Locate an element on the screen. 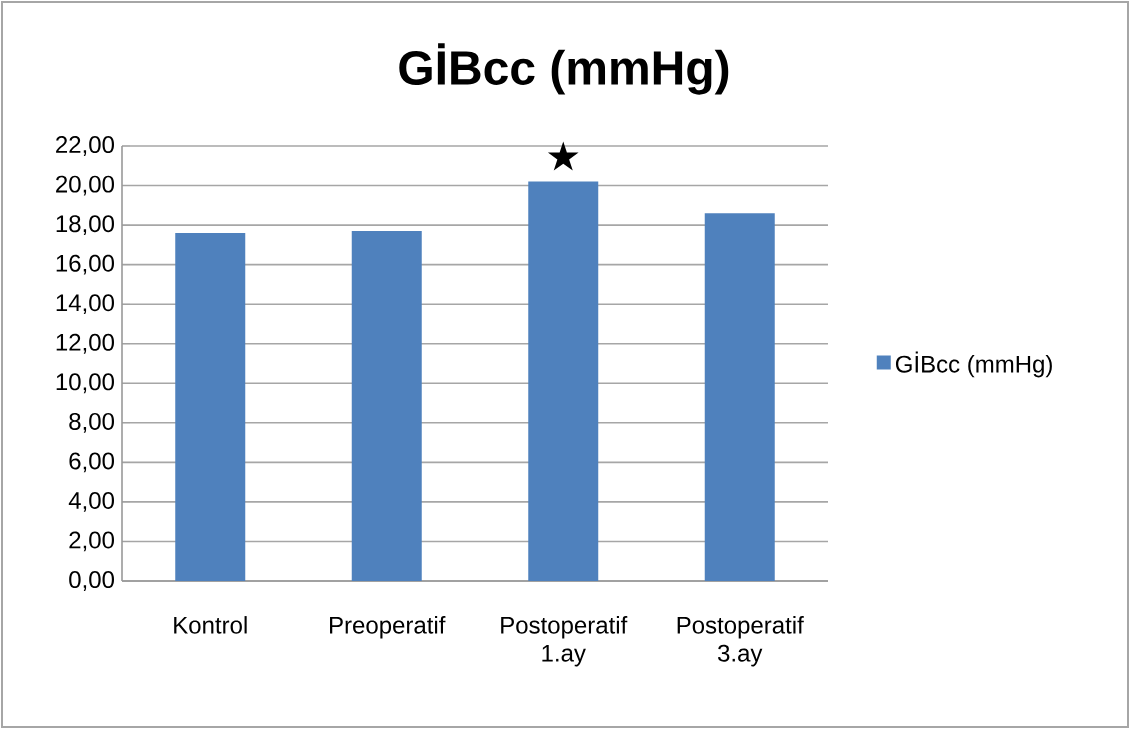 This screenshot has height=729, width=1130. annotation: ★ is located at coordinates (563, 156).